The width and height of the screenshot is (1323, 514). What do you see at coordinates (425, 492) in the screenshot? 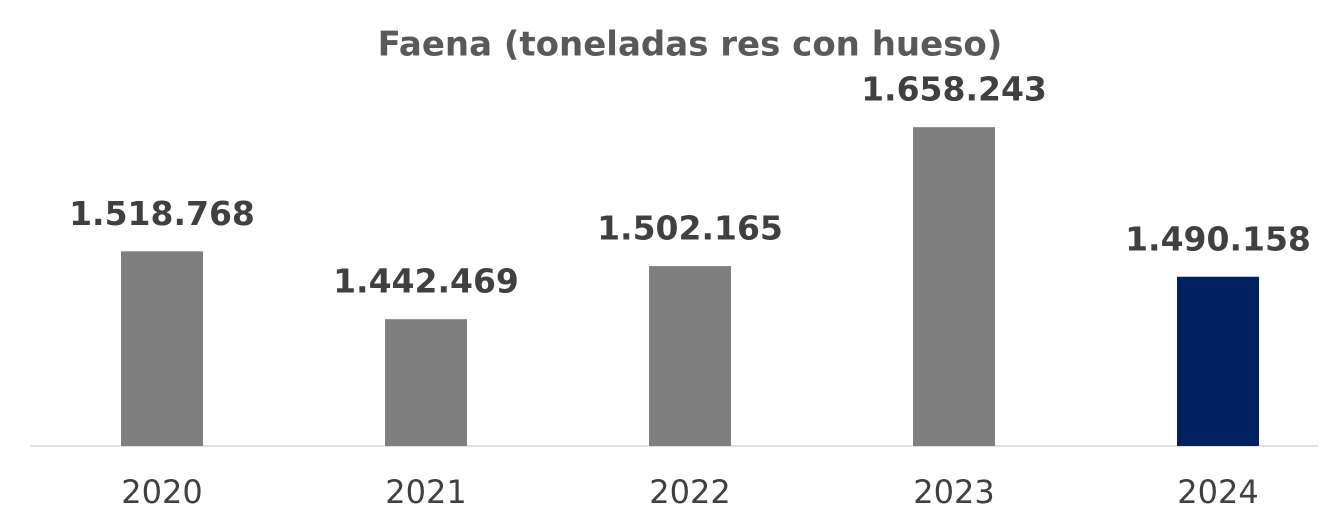
I see `x-tick-label: 2021` at bounding box center [425, 492].